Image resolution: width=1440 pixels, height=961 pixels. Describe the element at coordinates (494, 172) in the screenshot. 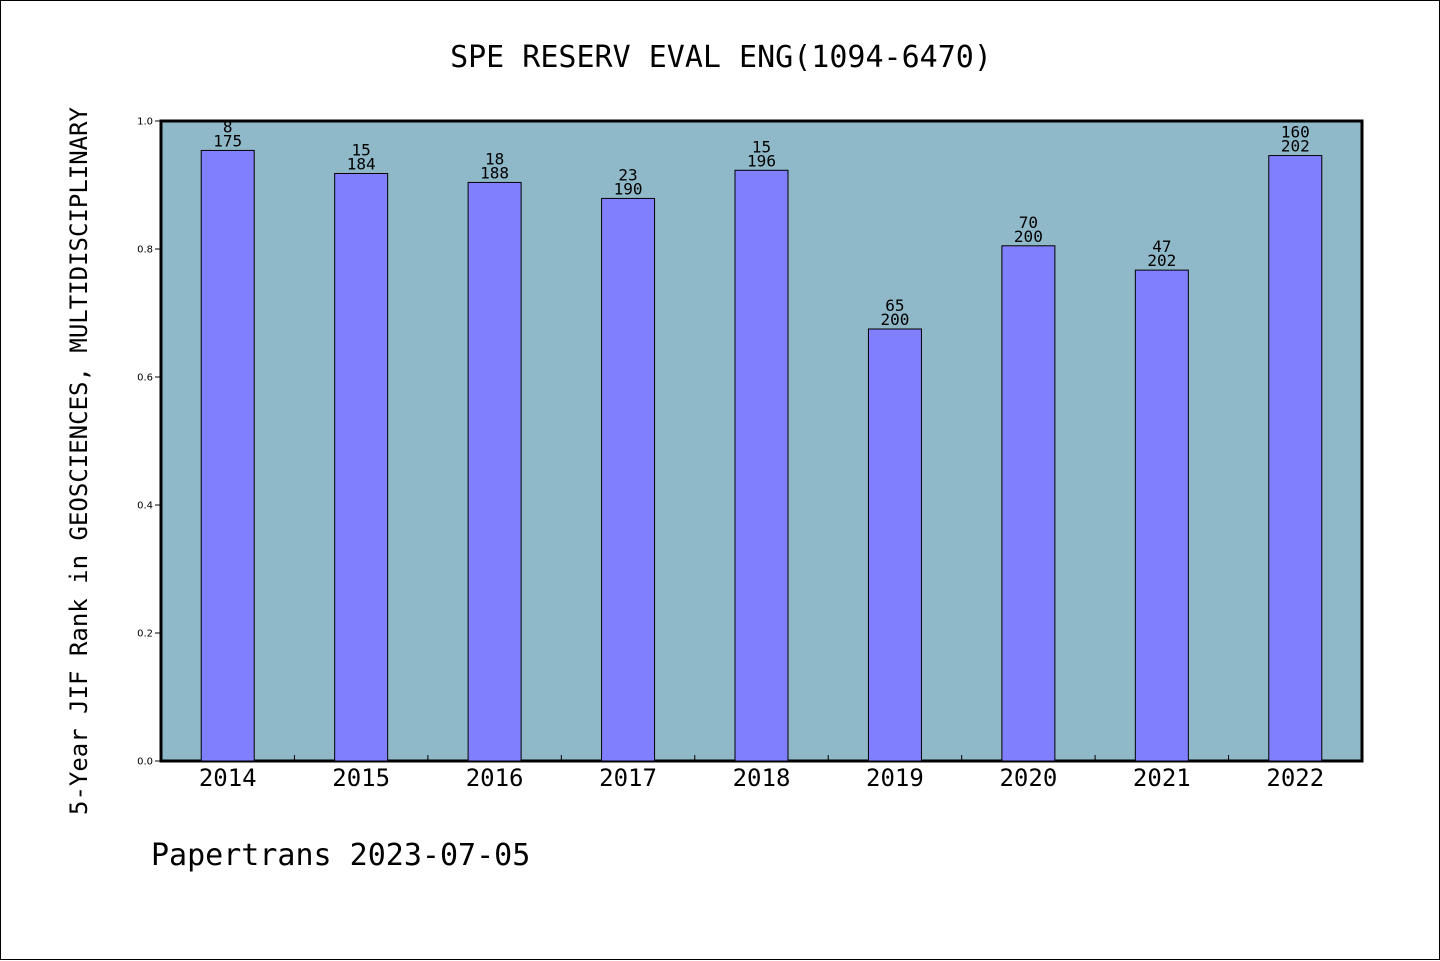

I see `bar-total-label: 188` at that location.